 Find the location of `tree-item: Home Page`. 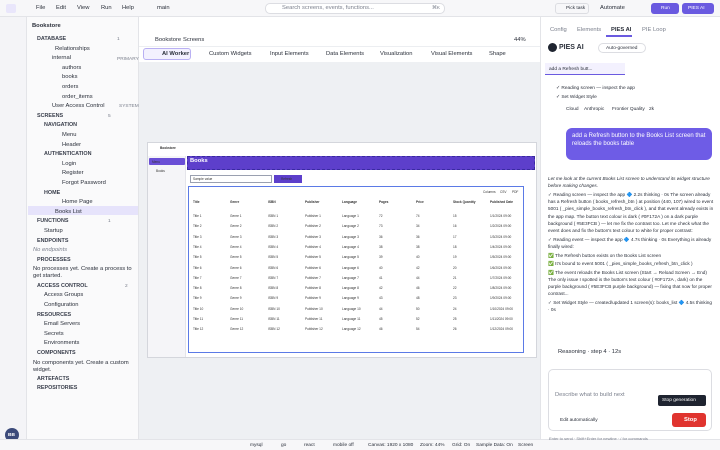

tree-item: Home Page is located at coordinates (77, 202).